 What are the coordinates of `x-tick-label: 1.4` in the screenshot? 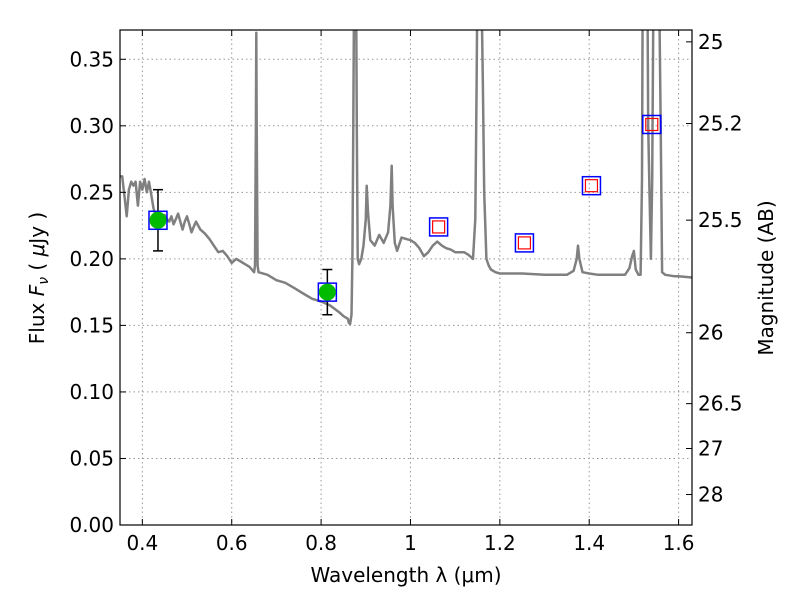 It's located at (589, 543).